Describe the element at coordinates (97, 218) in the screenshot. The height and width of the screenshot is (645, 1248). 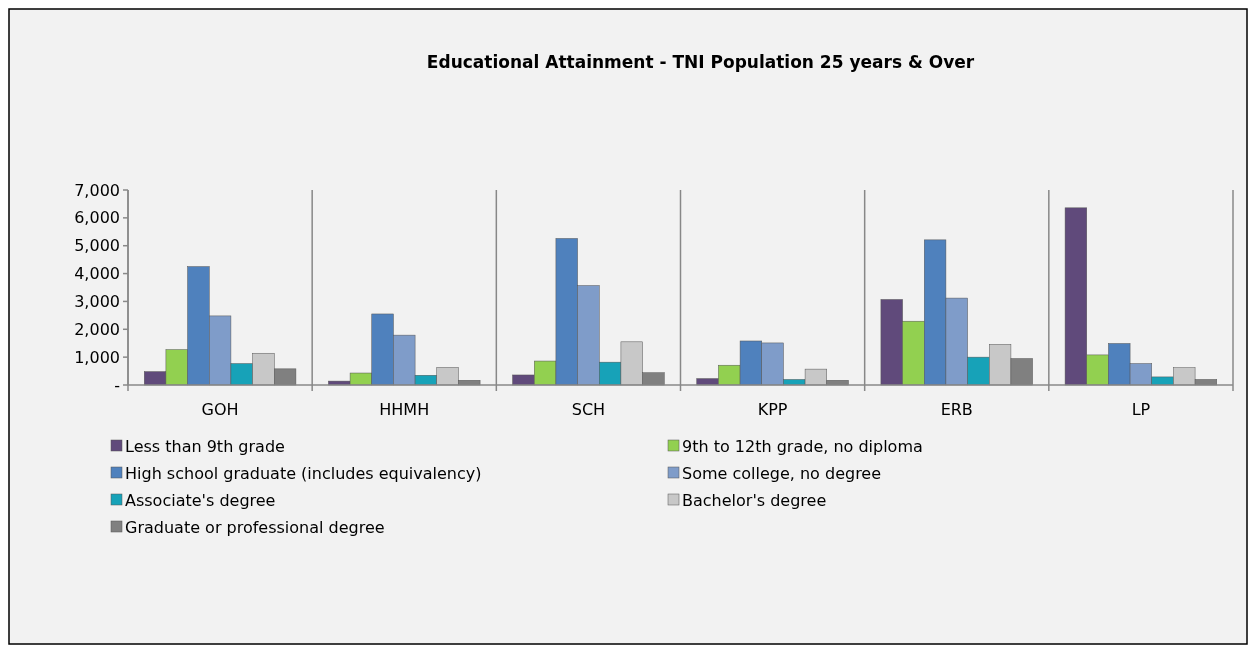
I see `y-tick-label: 6,000` at that location.